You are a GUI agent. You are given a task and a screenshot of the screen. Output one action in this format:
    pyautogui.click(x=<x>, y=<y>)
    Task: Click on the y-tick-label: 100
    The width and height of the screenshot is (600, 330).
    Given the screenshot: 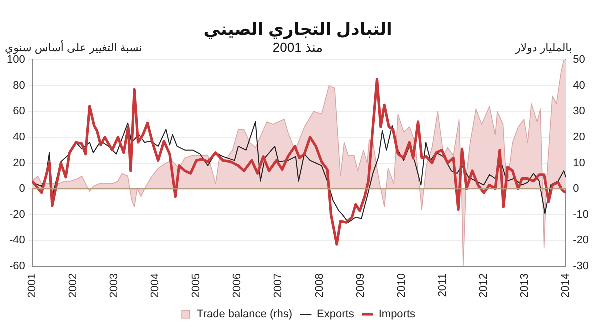 What is the action you would take?
    pyautogui.click(x=16, y=60)
    